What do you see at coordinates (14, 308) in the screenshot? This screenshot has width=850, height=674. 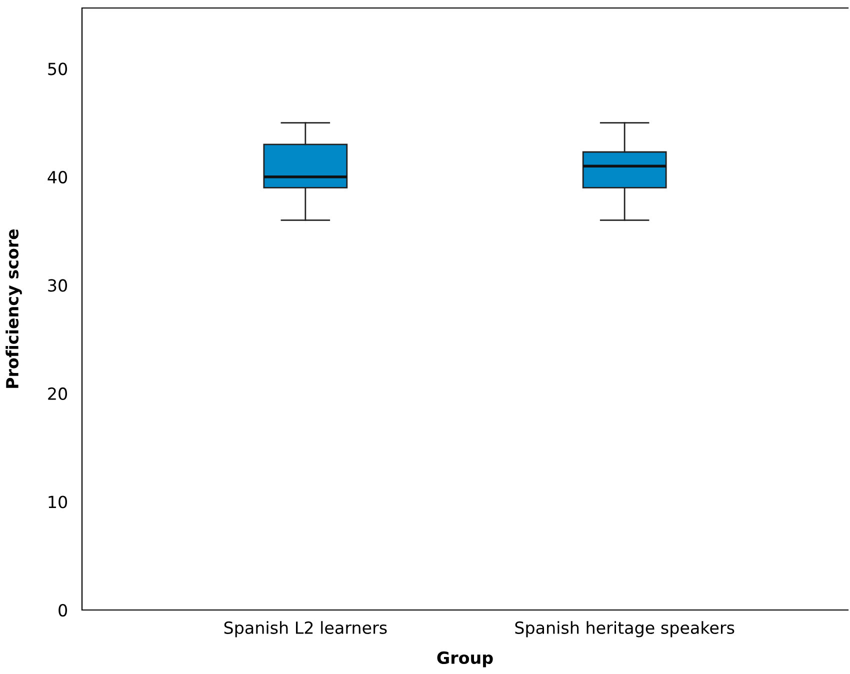 I see `y-axis-title: Proficiency score` at bounding box center [14, 308].